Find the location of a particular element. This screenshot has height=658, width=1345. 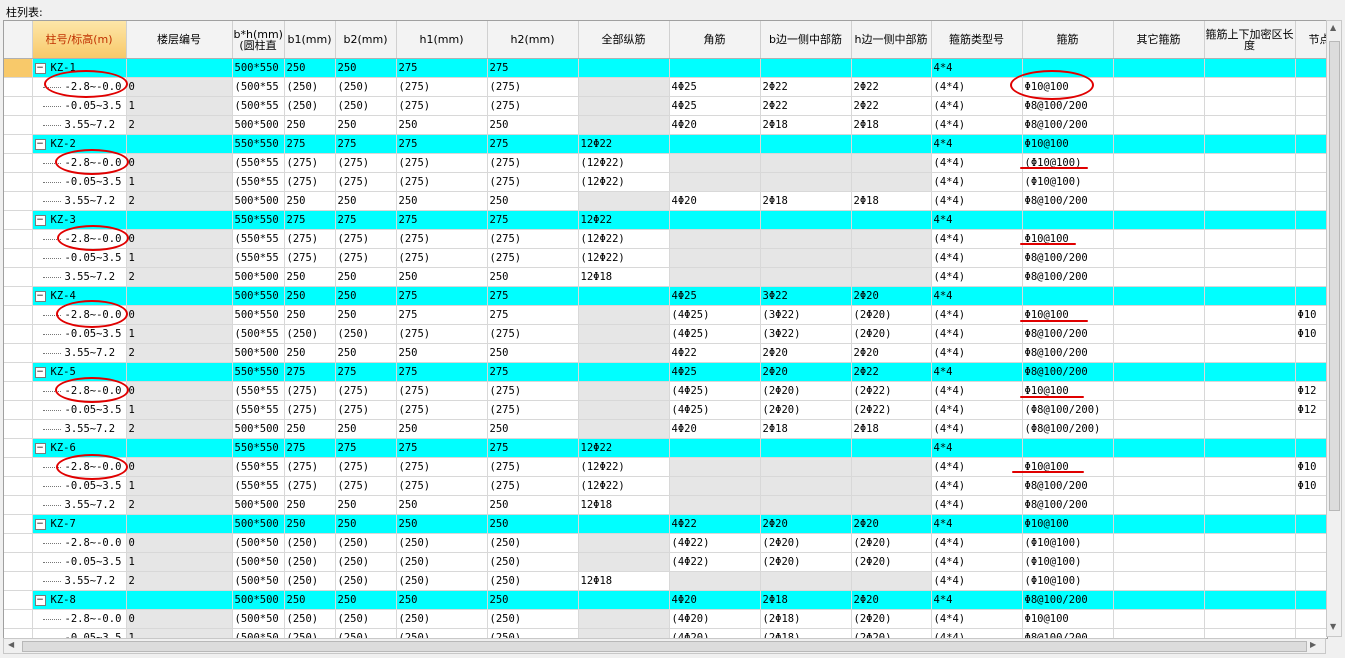

table-cell: Φ12 is located at coordinates (1311, 410).